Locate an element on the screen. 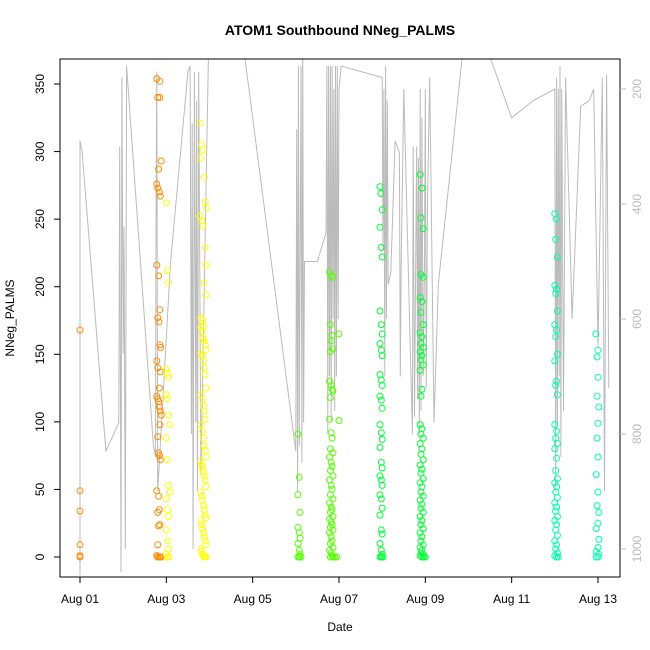 The image size is (650, 650). y-tick-label: 200 is located at coordinates (40, 286).